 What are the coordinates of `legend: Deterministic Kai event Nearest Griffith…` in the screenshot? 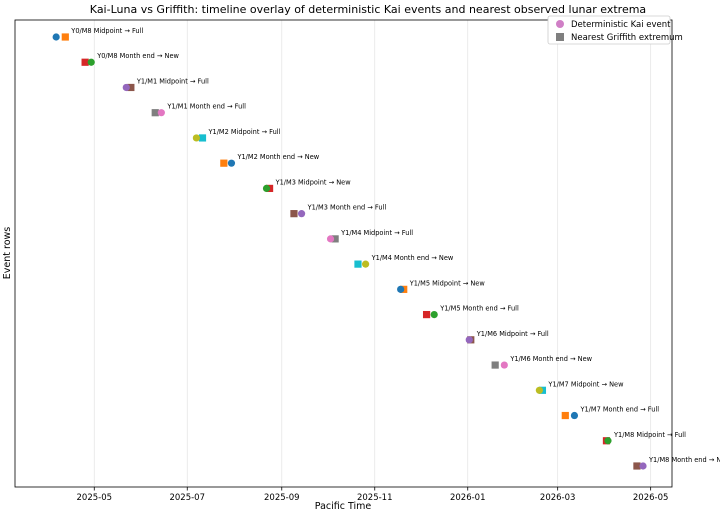 It's located at (615, 30).